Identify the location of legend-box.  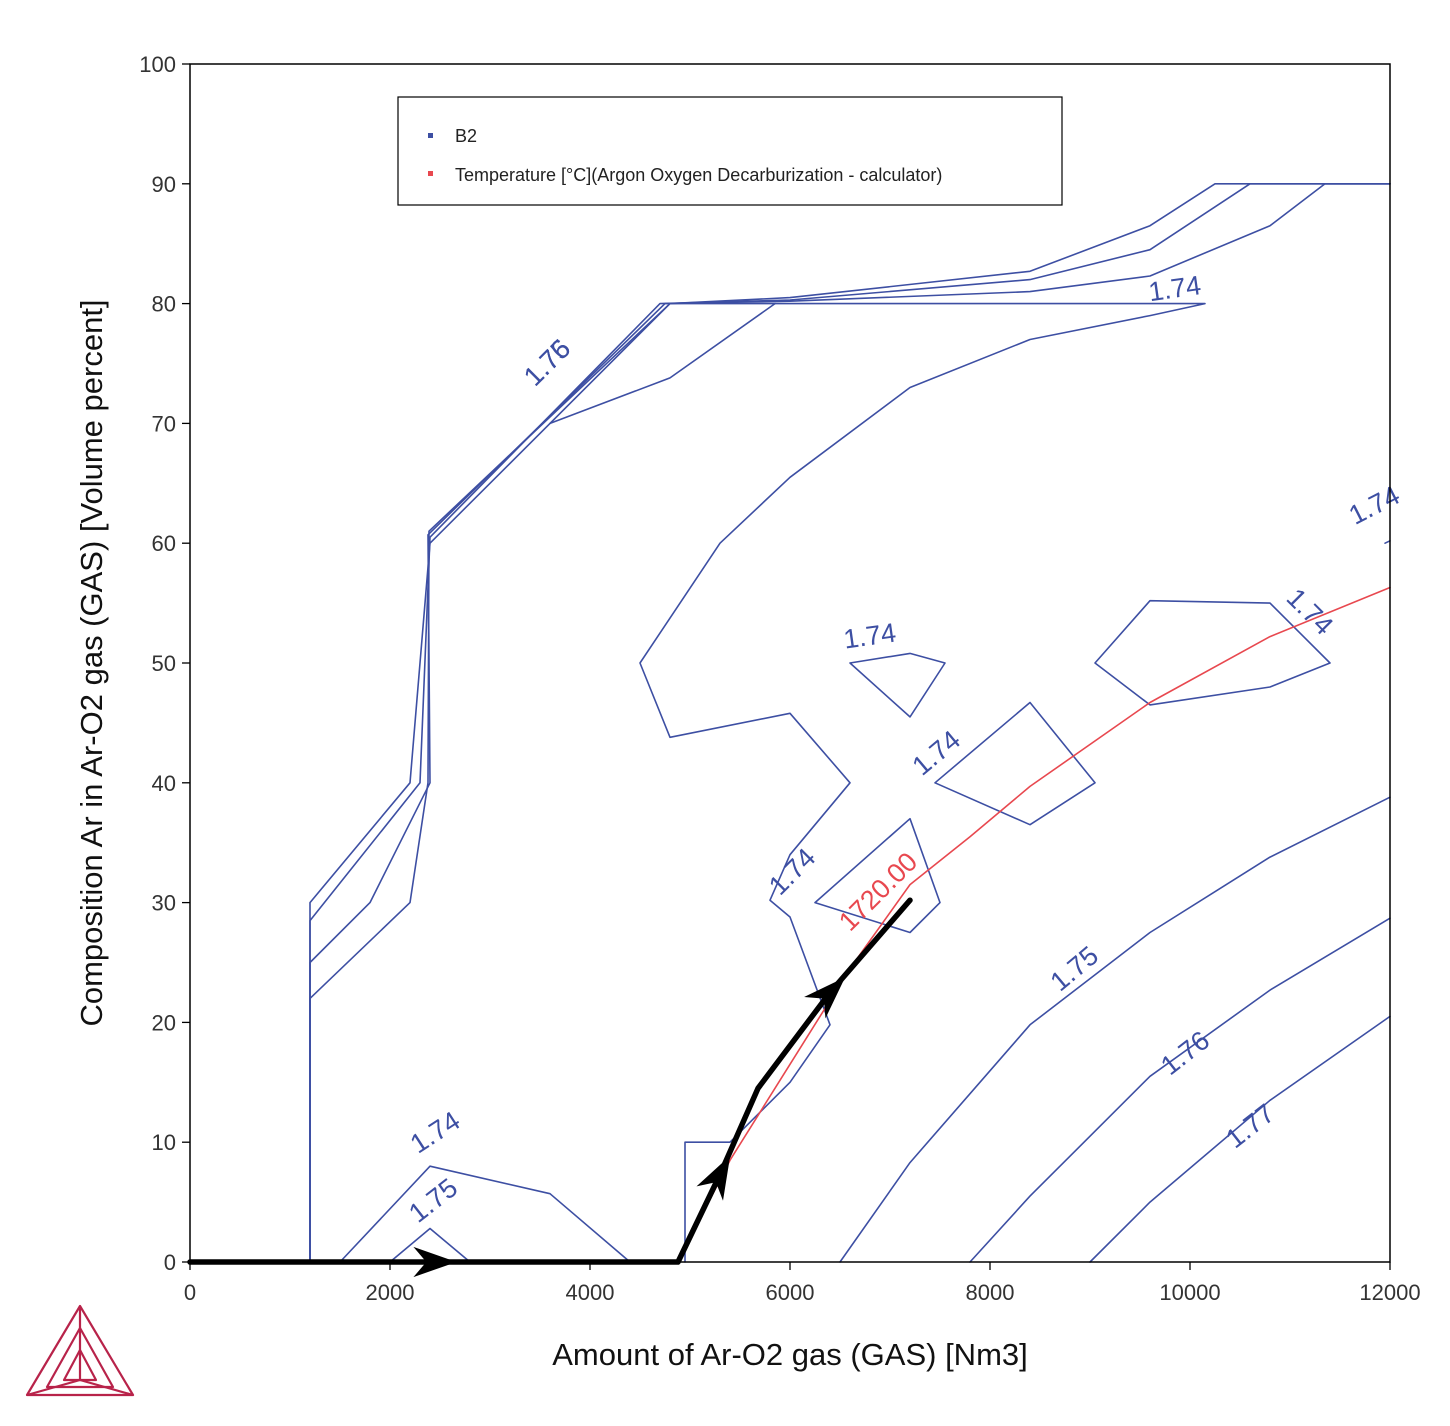
(730, 151).